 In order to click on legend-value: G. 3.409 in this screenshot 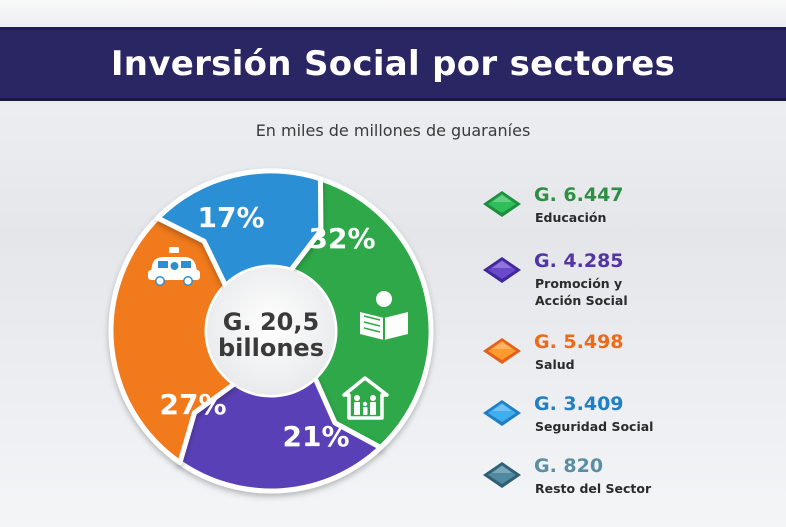, I will do `click(579, 404)`.